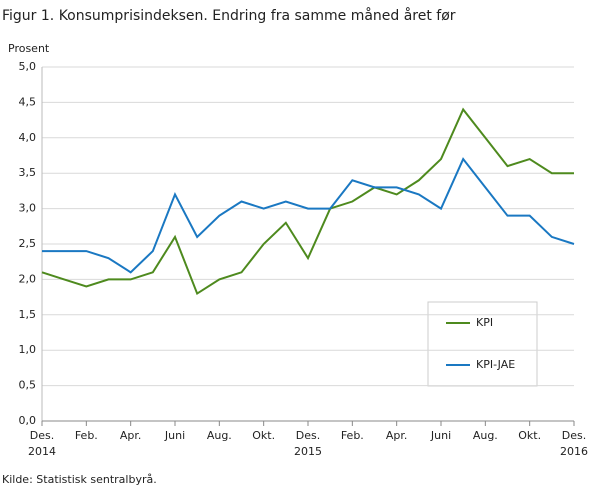 The image size is (609, 488). I want to click on y-tick-label: 0,5, so click(28, 385).